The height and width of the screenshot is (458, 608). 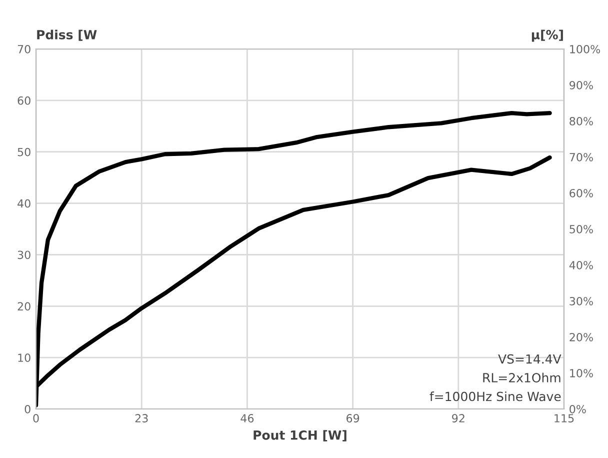 What do you see at coordinates (581, 157) in the screenshot?
I see `y2-tick-label: 70%` at bounding box center [581, 157].